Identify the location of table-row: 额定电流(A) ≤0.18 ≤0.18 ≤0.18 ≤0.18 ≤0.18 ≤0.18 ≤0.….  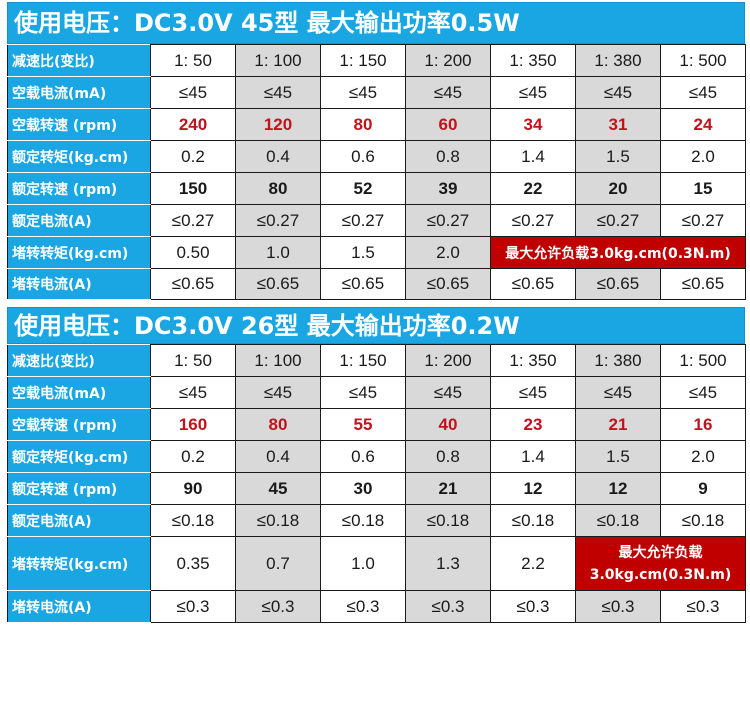
(376, 520).